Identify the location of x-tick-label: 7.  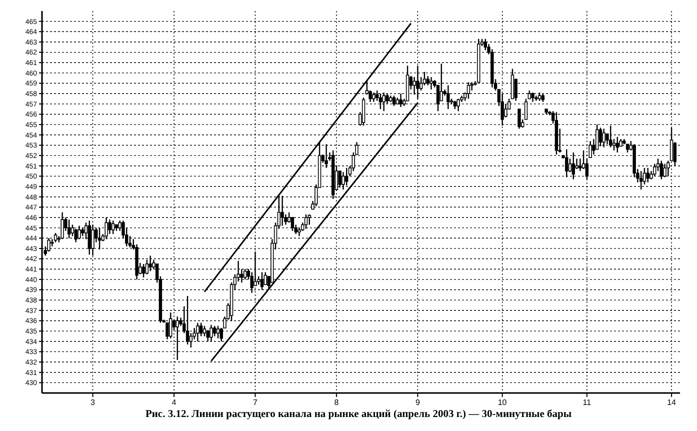
(255, 402).